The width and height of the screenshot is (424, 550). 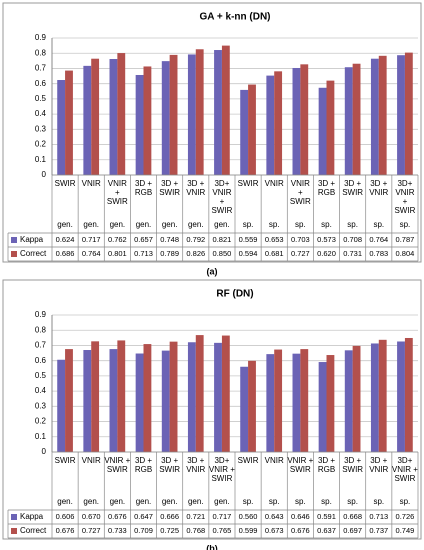 I want to click on table-value: 0.606, so click(x=65, y=516).